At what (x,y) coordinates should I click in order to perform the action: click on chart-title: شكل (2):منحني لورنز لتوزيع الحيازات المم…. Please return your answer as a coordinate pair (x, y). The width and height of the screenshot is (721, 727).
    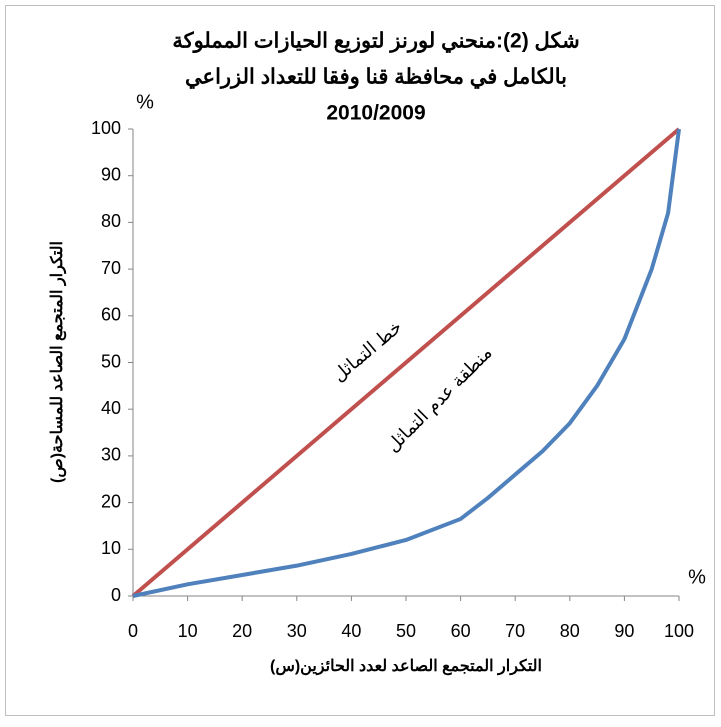
    Looking at the image, I should click on (375, 42).